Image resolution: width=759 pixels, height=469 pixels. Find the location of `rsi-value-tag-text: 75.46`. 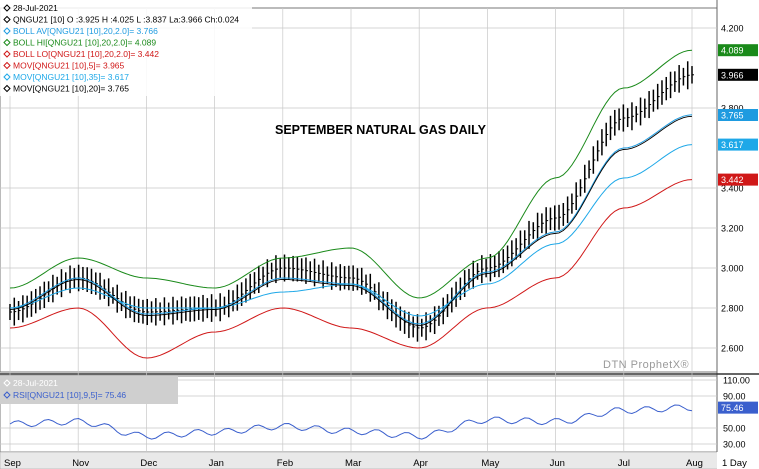

rsi-value-tag-text: 75.46 is located at coordinates (732, 408).